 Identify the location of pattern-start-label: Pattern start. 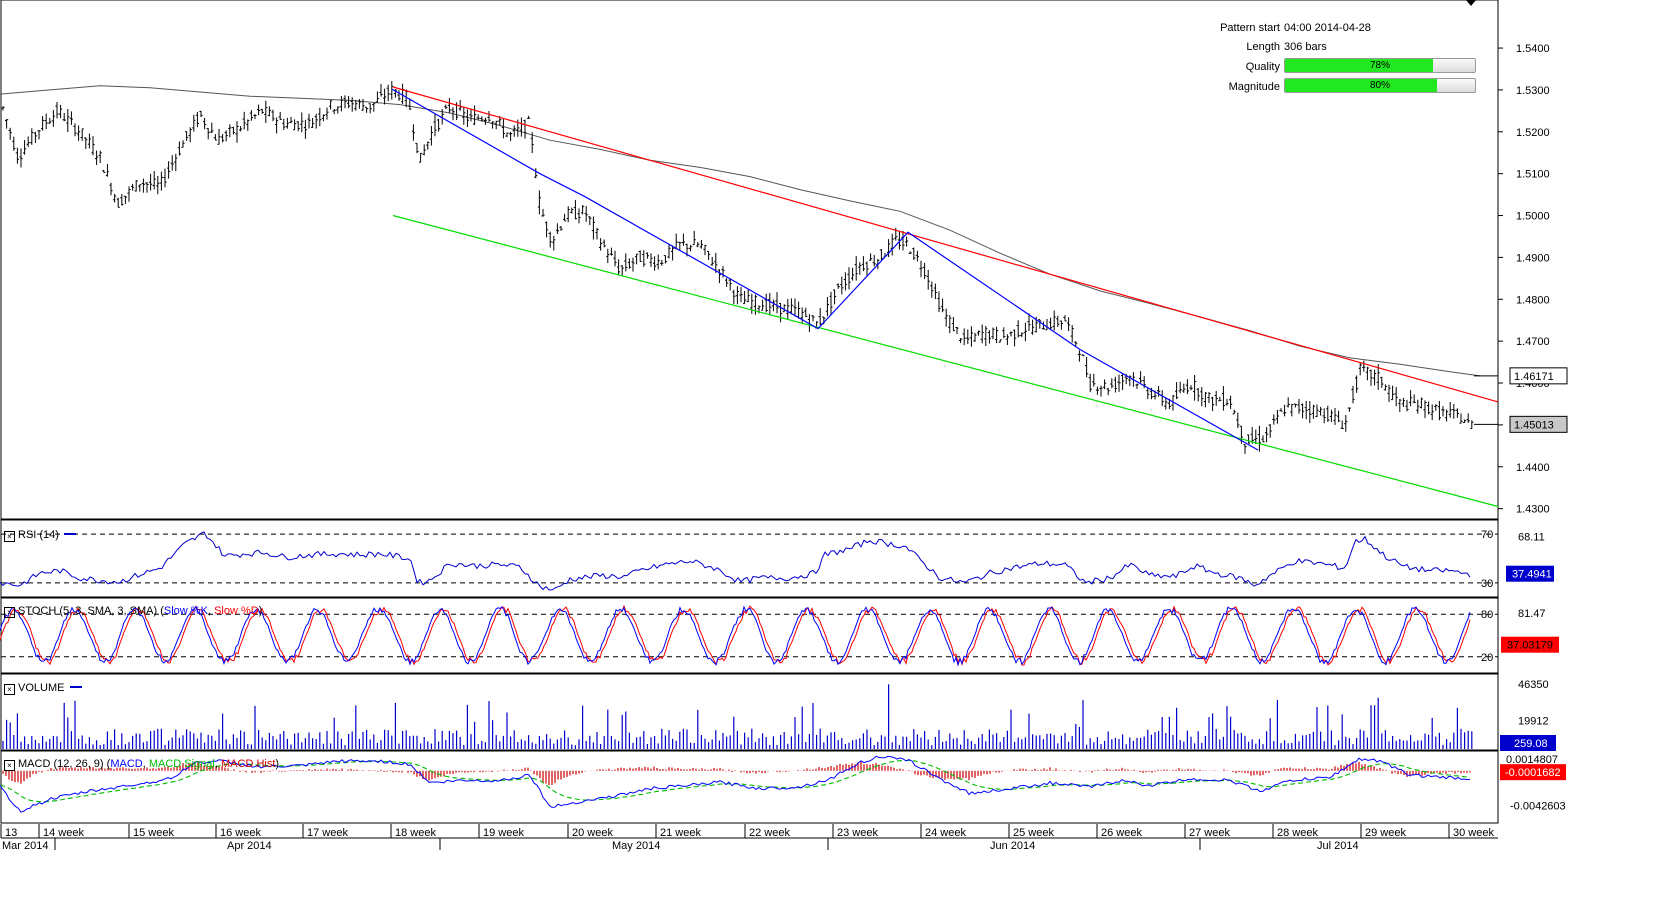
(1250, 28).